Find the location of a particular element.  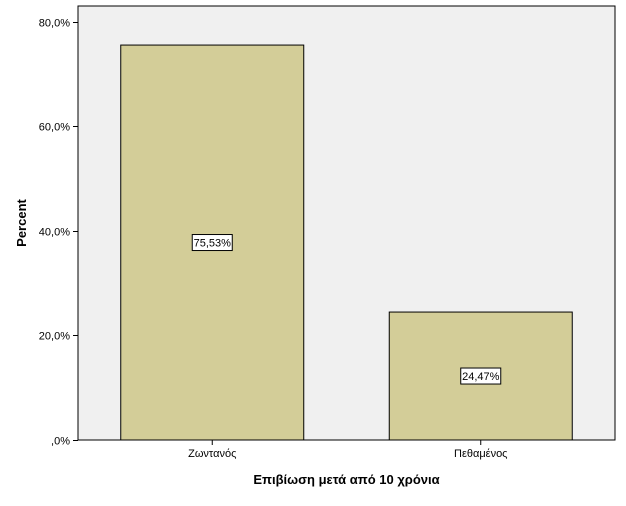

y-tick-label: 40,0% is located at coordinates (54, 233).